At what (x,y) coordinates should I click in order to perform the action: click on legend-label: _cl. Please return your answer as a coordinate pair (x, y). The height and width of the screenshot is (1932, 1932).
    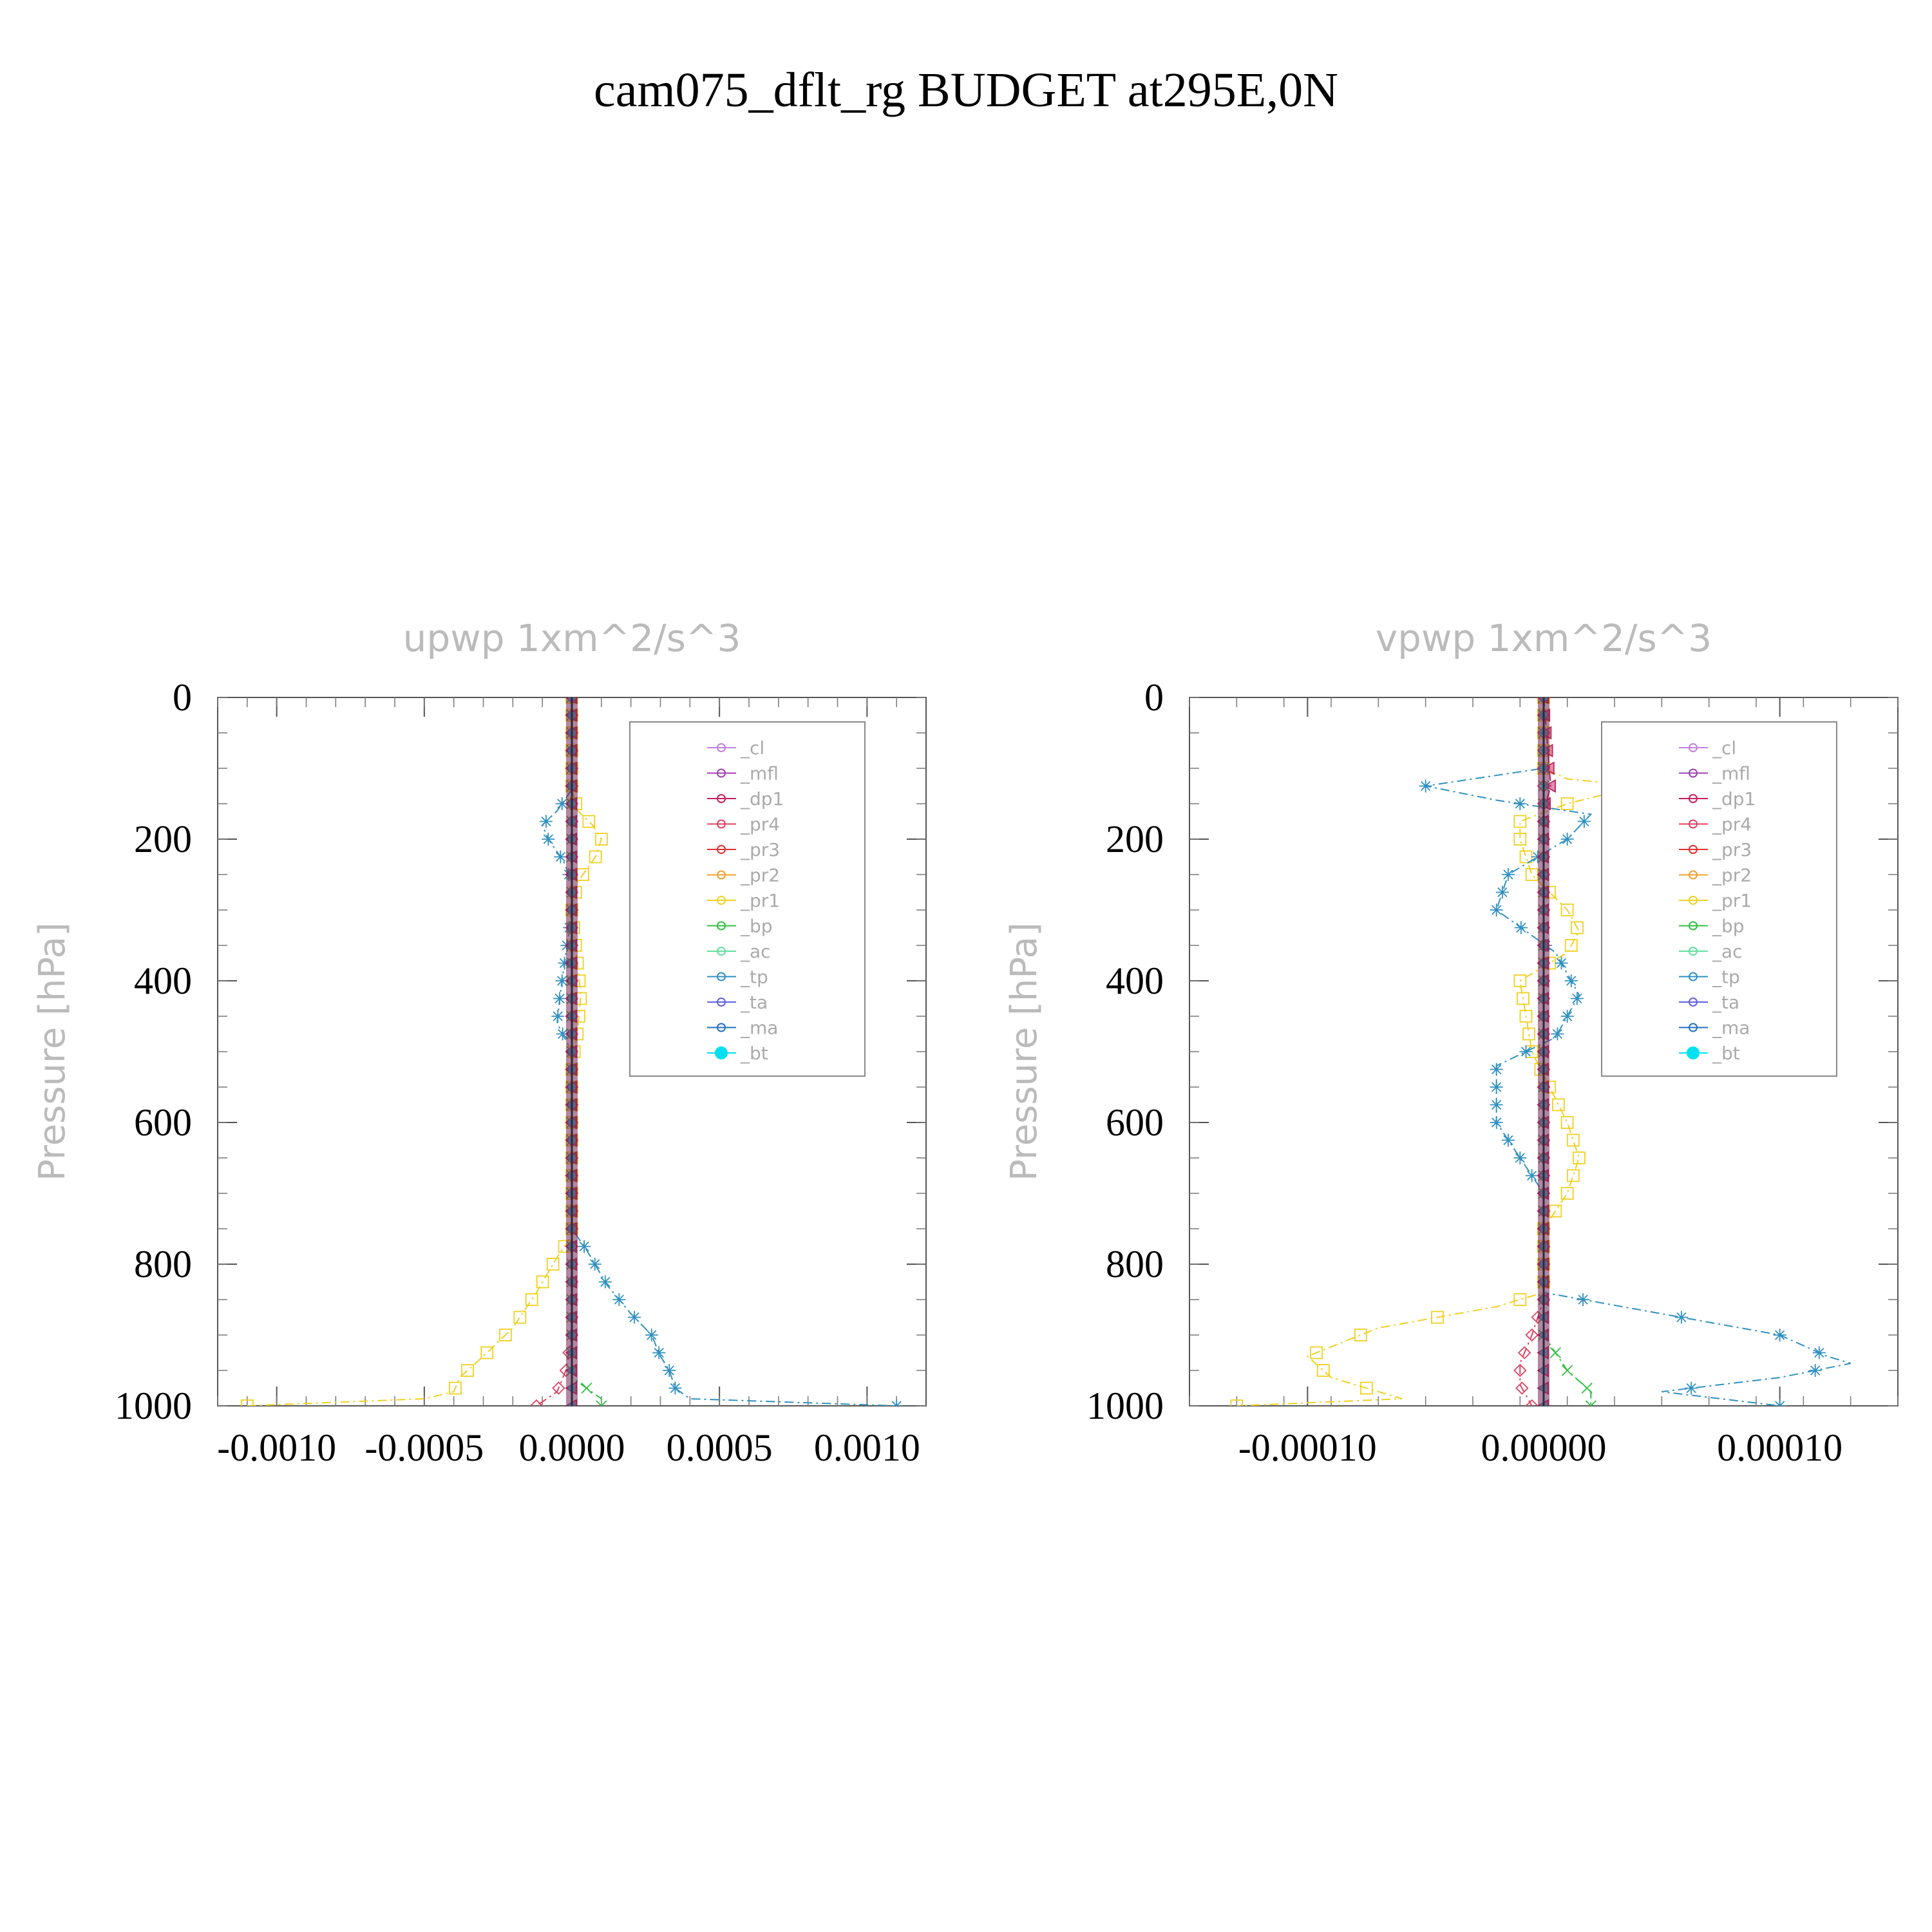
    Looking at the image, I should click on (752, 748).